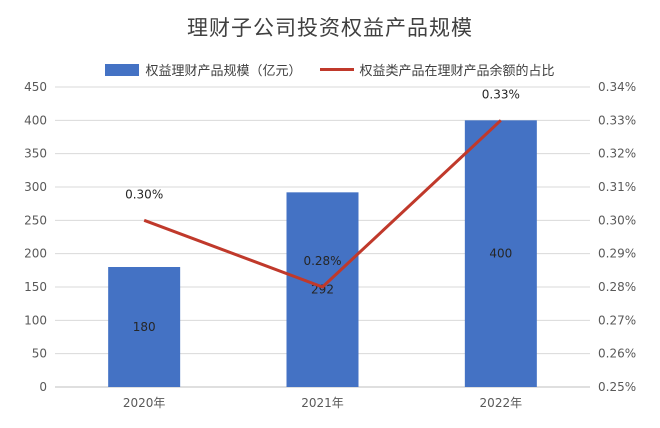 This screenshot has width=660, height=428. What do you see at coordinates (322, 403) in the screenshot?
I see `x-tick-label: 2021年` at bounding box center [322, 403].